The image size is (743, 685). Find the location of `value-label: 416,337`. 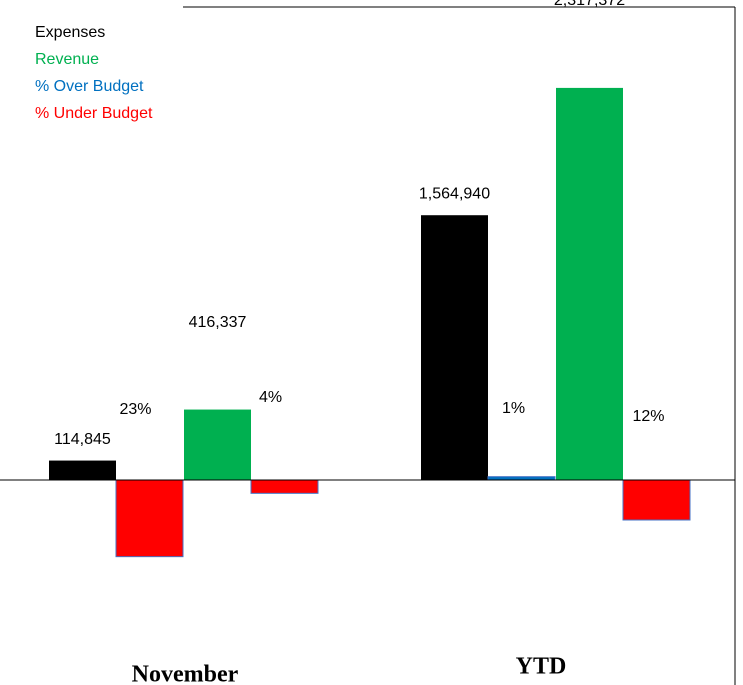

value-label: 416,337 is located at coordinates (218, 322).